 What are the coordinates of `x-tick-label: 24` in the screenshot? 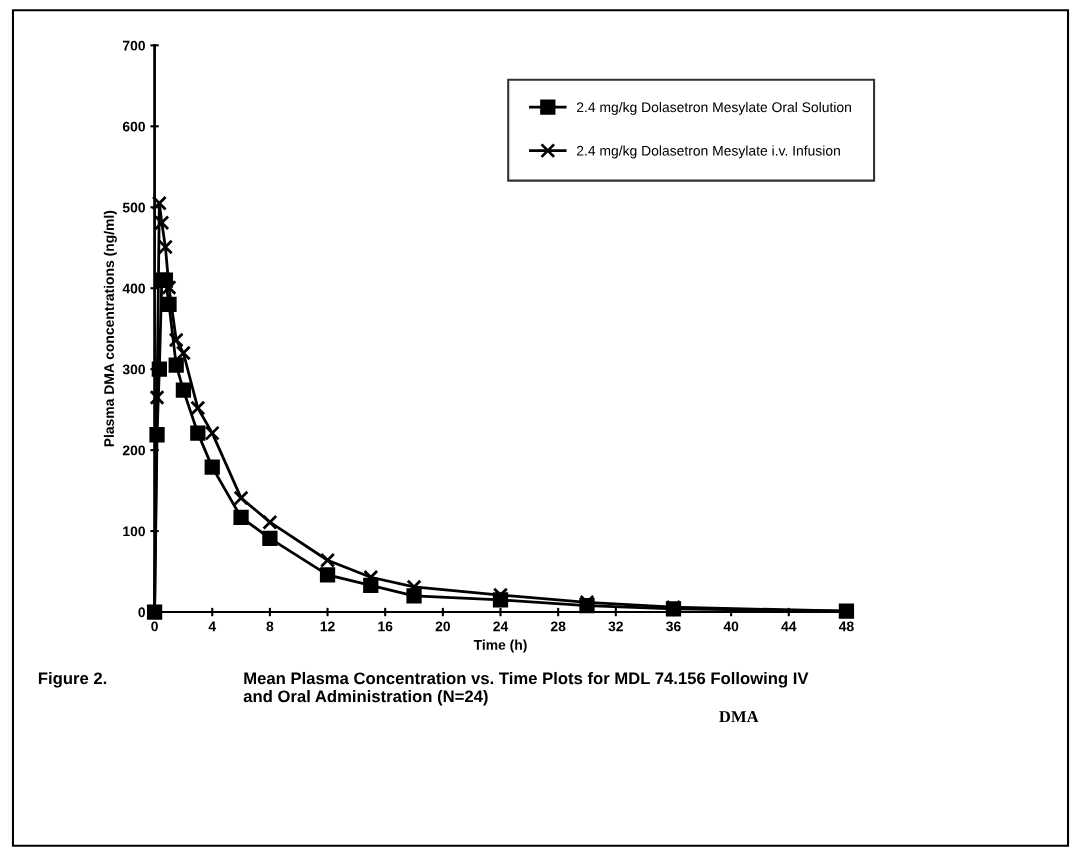 It's located at (501, 626).